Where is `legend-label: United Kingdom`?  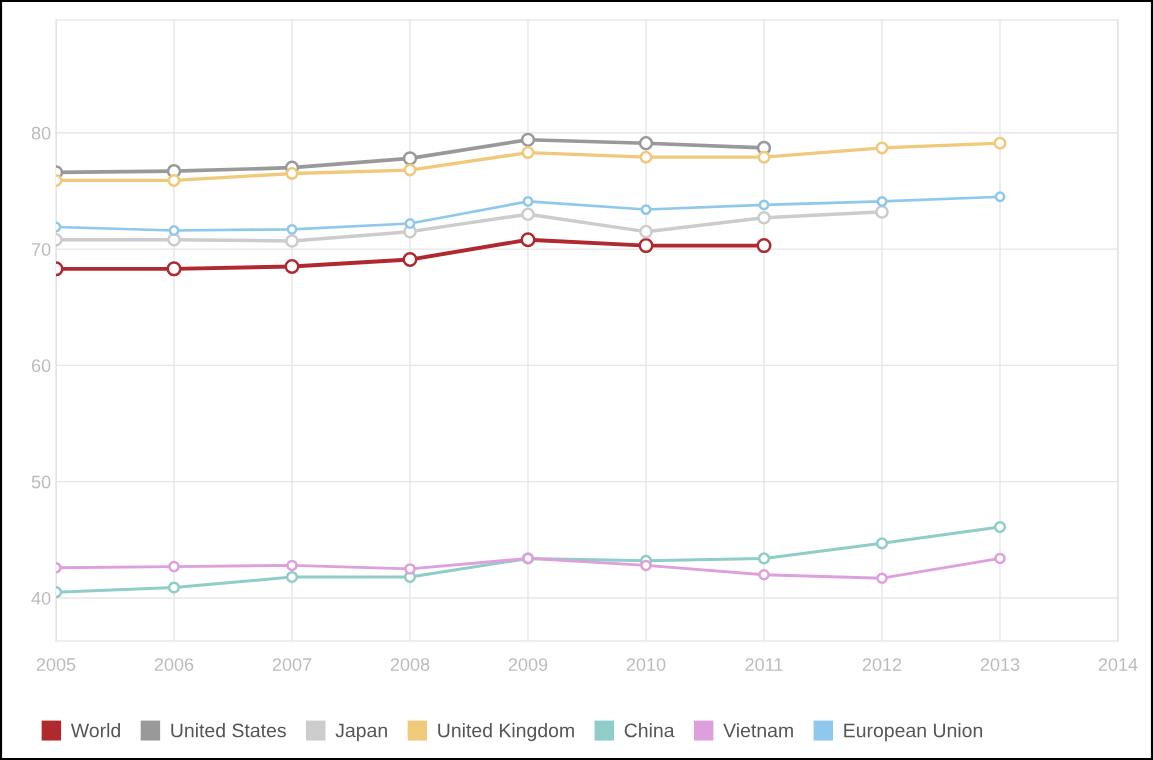
legend-label: United Kingdom is located at coordinates (506, 732).